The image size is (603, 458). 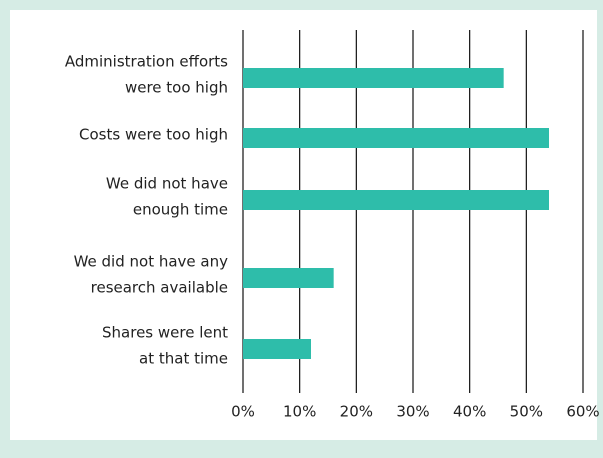 What do you see at coordinates (153, 135) in the screenshot?
I see `y-tick-label: Costs were too high` at bounding box center [153, 135].